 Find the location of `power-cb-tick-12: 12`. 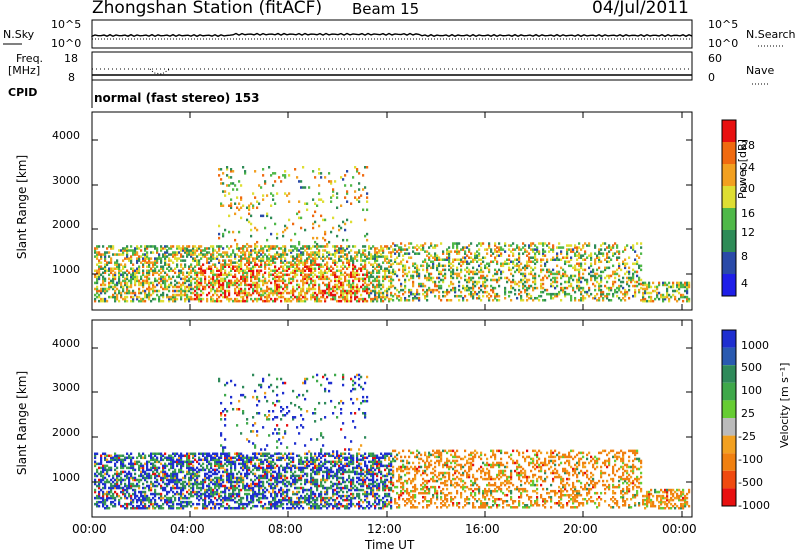

power-cb-tick-12: 12 is located at coordinates (748, 232).